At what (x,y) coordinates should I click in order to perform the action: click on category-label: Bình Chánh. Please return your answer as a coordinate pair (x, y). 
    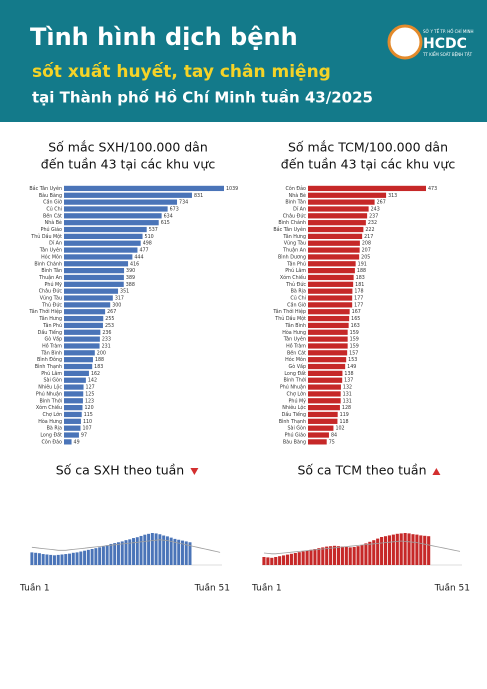
    Looking at the image, I should click on (292, 222).